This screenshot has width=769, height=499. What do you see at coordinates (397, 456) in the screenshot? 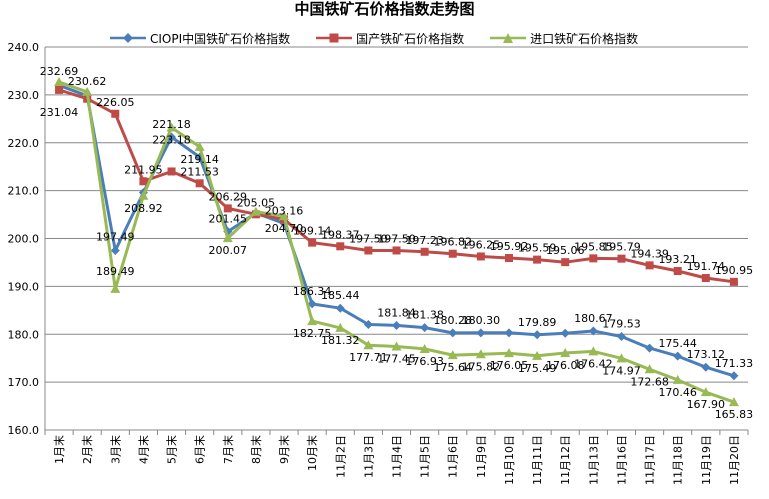
I see `x-tick-label: 11月4日` at bounding box center [397, 456].